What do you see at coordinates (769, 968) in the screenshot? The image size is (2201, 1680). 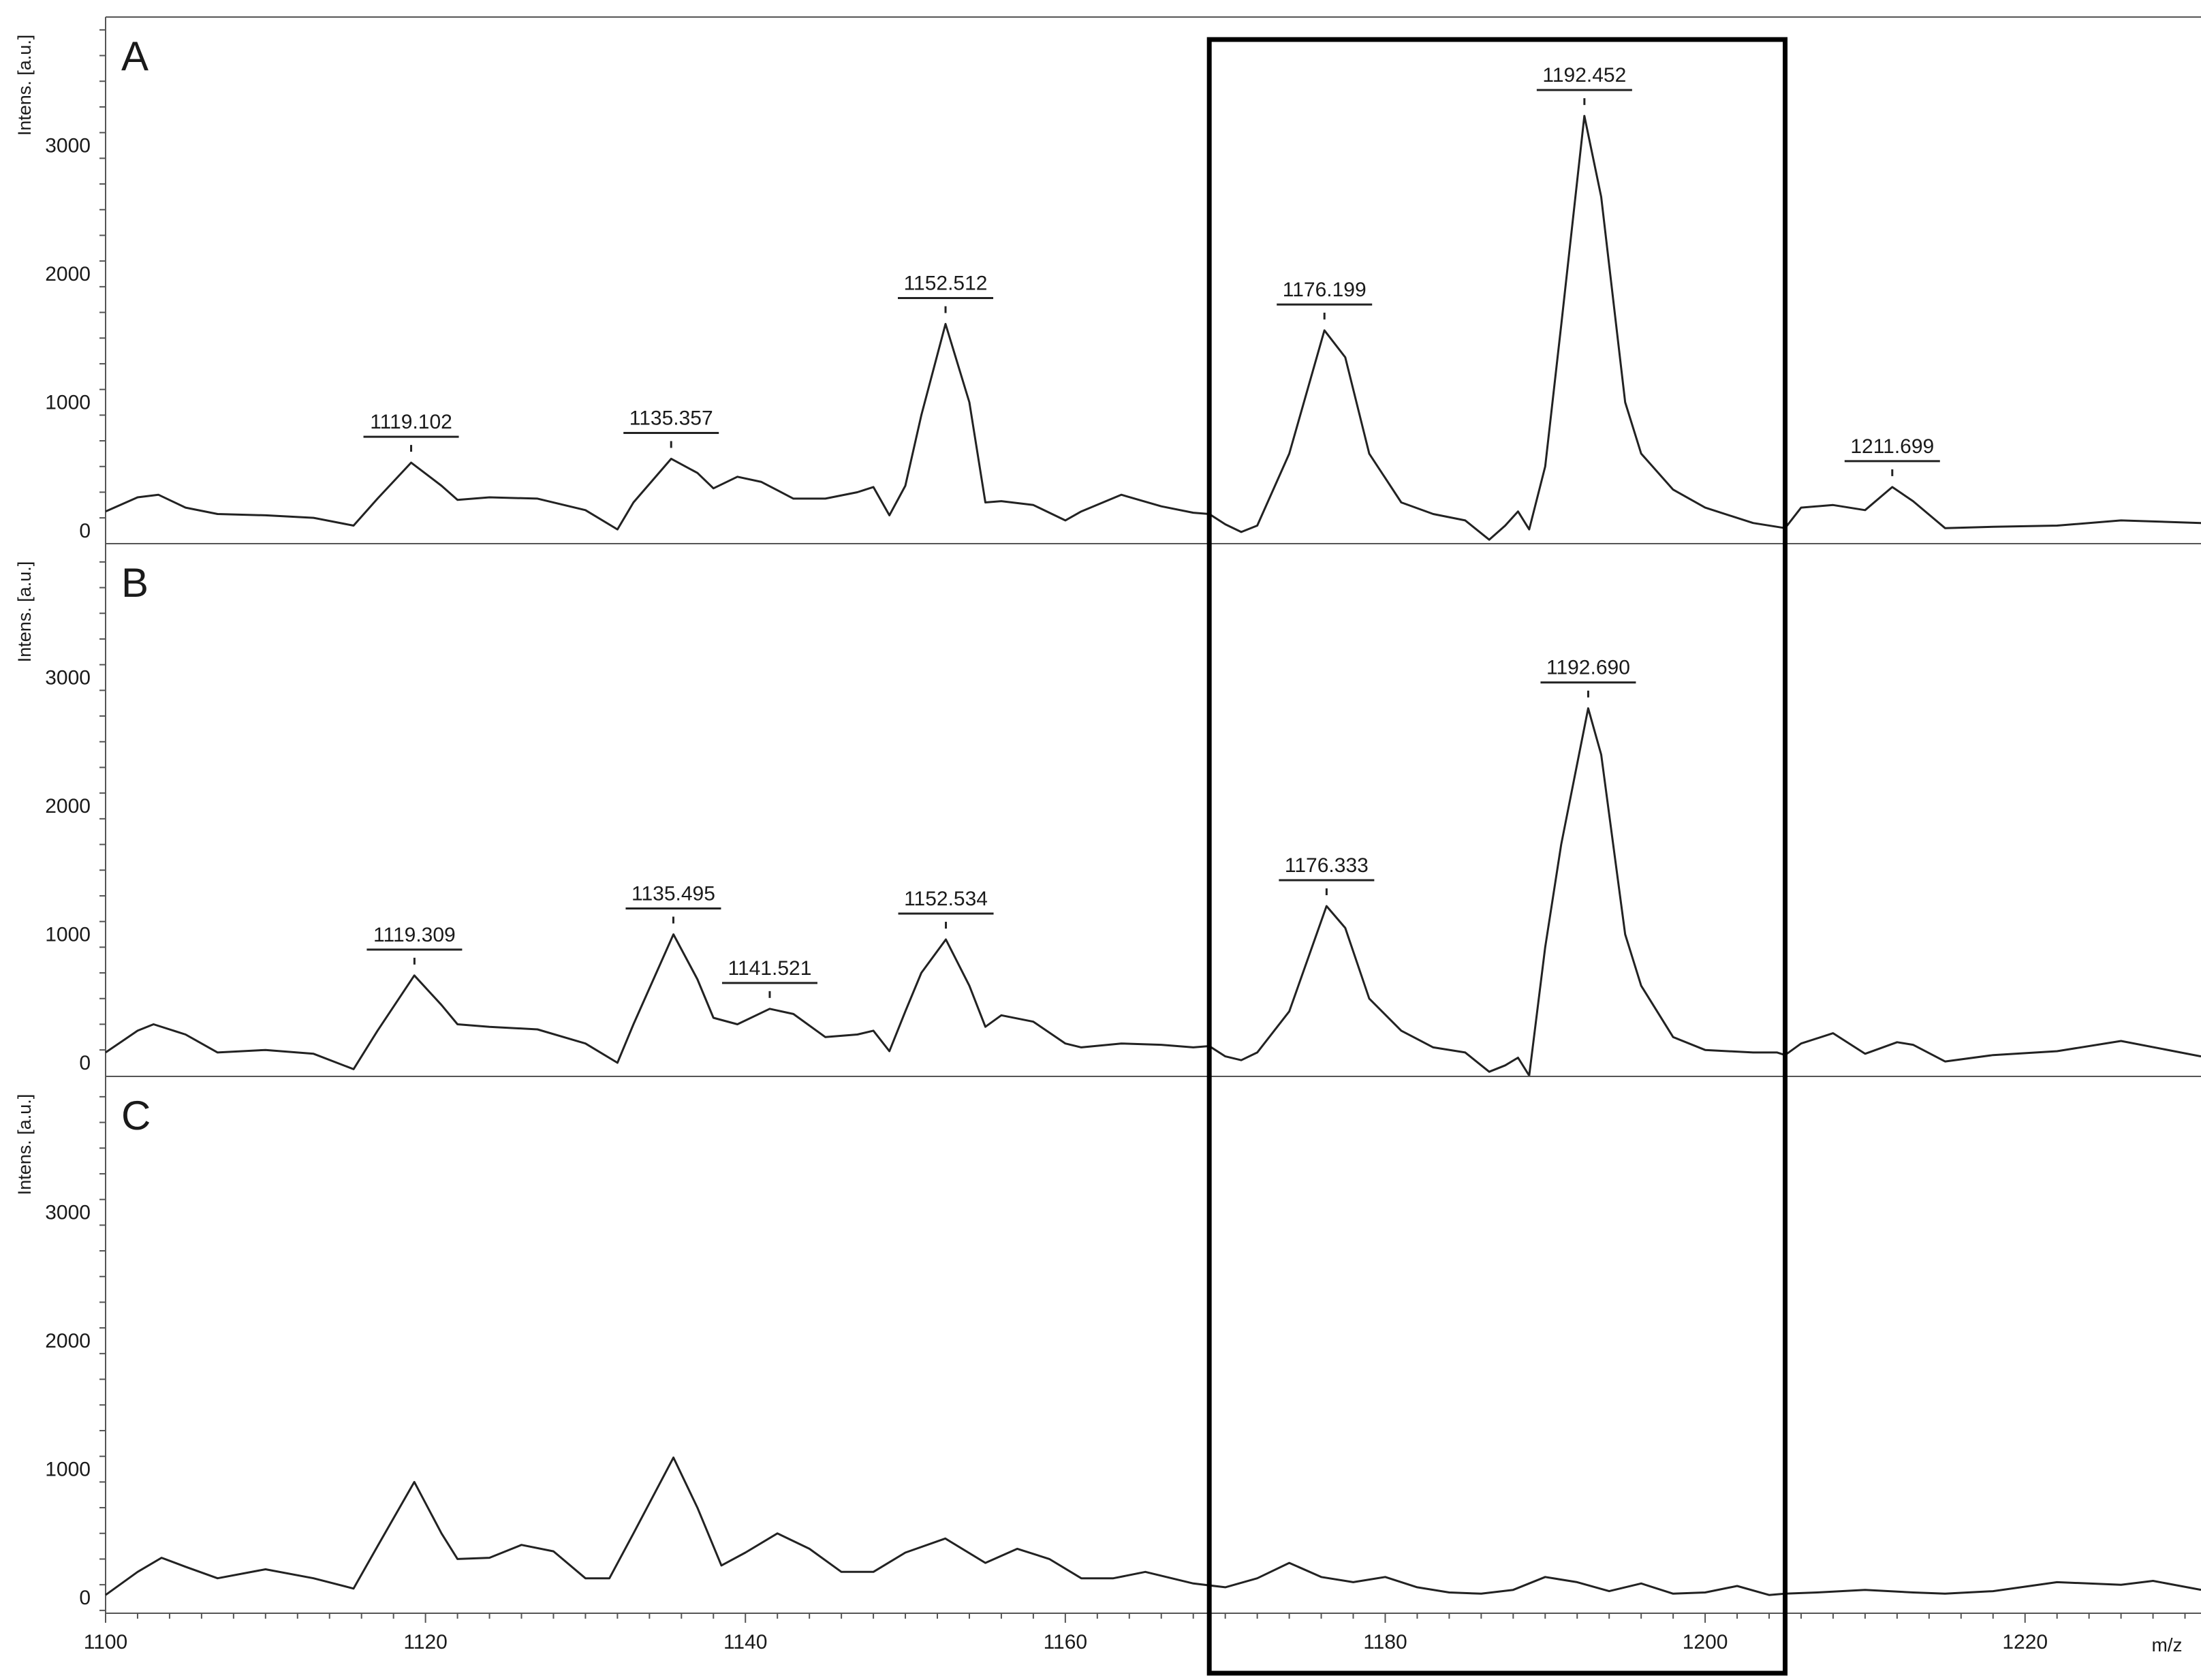 I see `peak-label-text: 1141.521` at bounding box center [769, 968].